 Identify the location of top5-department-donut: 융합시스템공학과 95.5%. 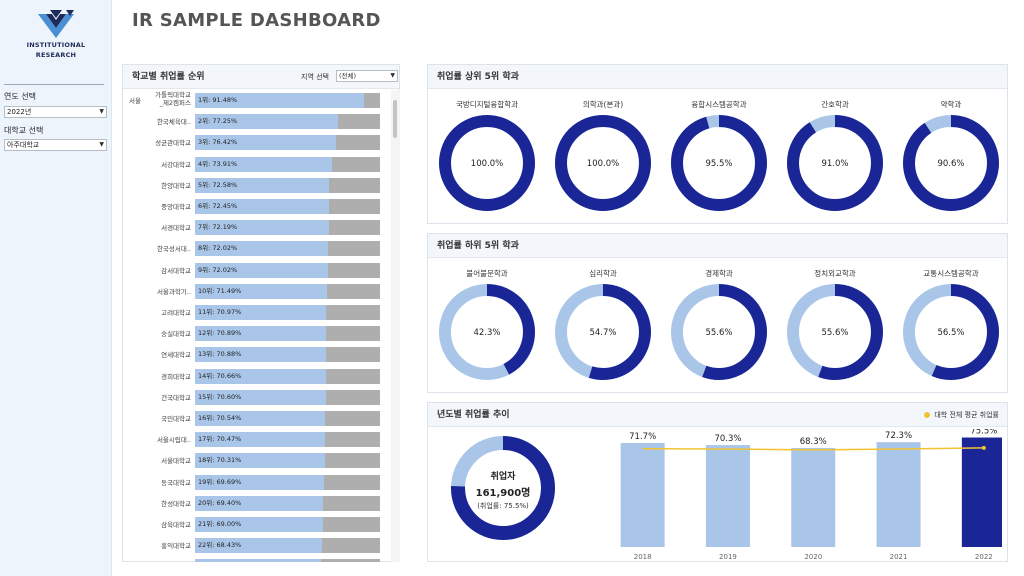
(719, 159).